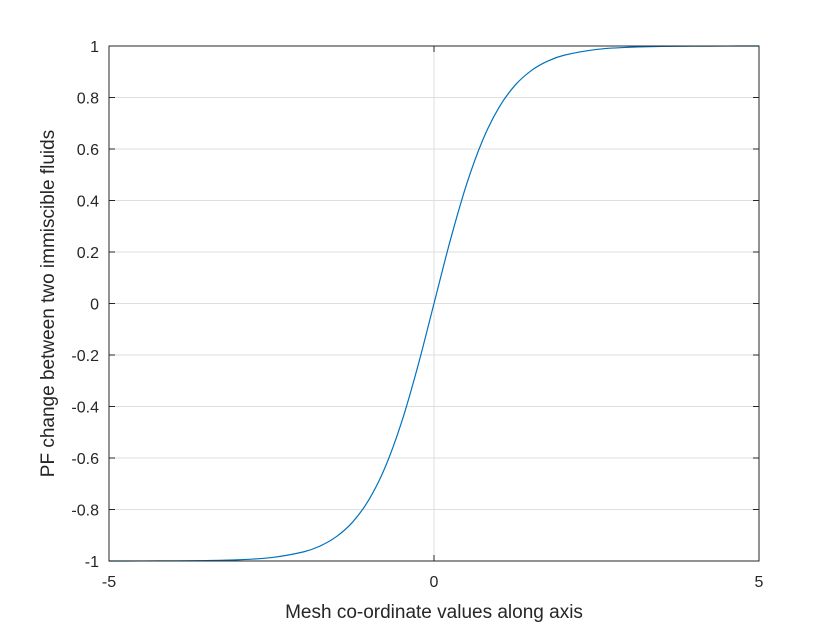 The image size is (840, 630). Describe the element at coordinates (88, 202) in the screenshot. I see `y-tick-label: 0.4` at that location.